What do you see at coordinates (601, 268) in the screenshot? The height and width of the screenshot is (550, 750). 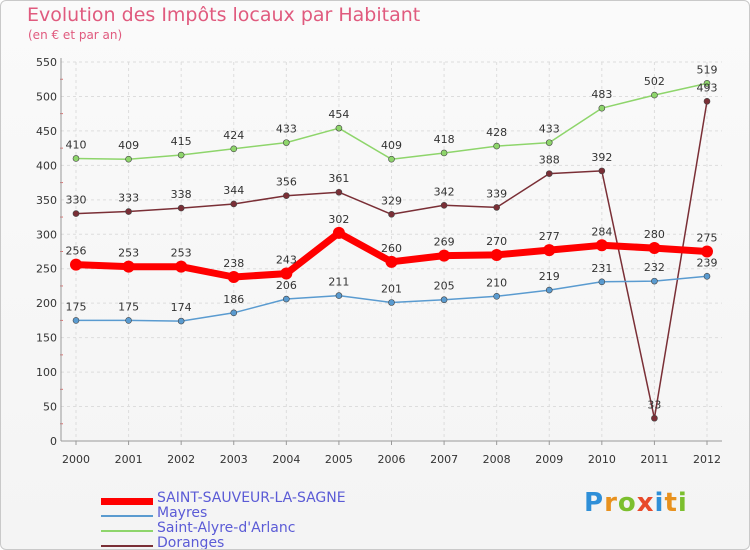 I see `data-label-mayres-2010: 231` at bounding box center [601, 268].